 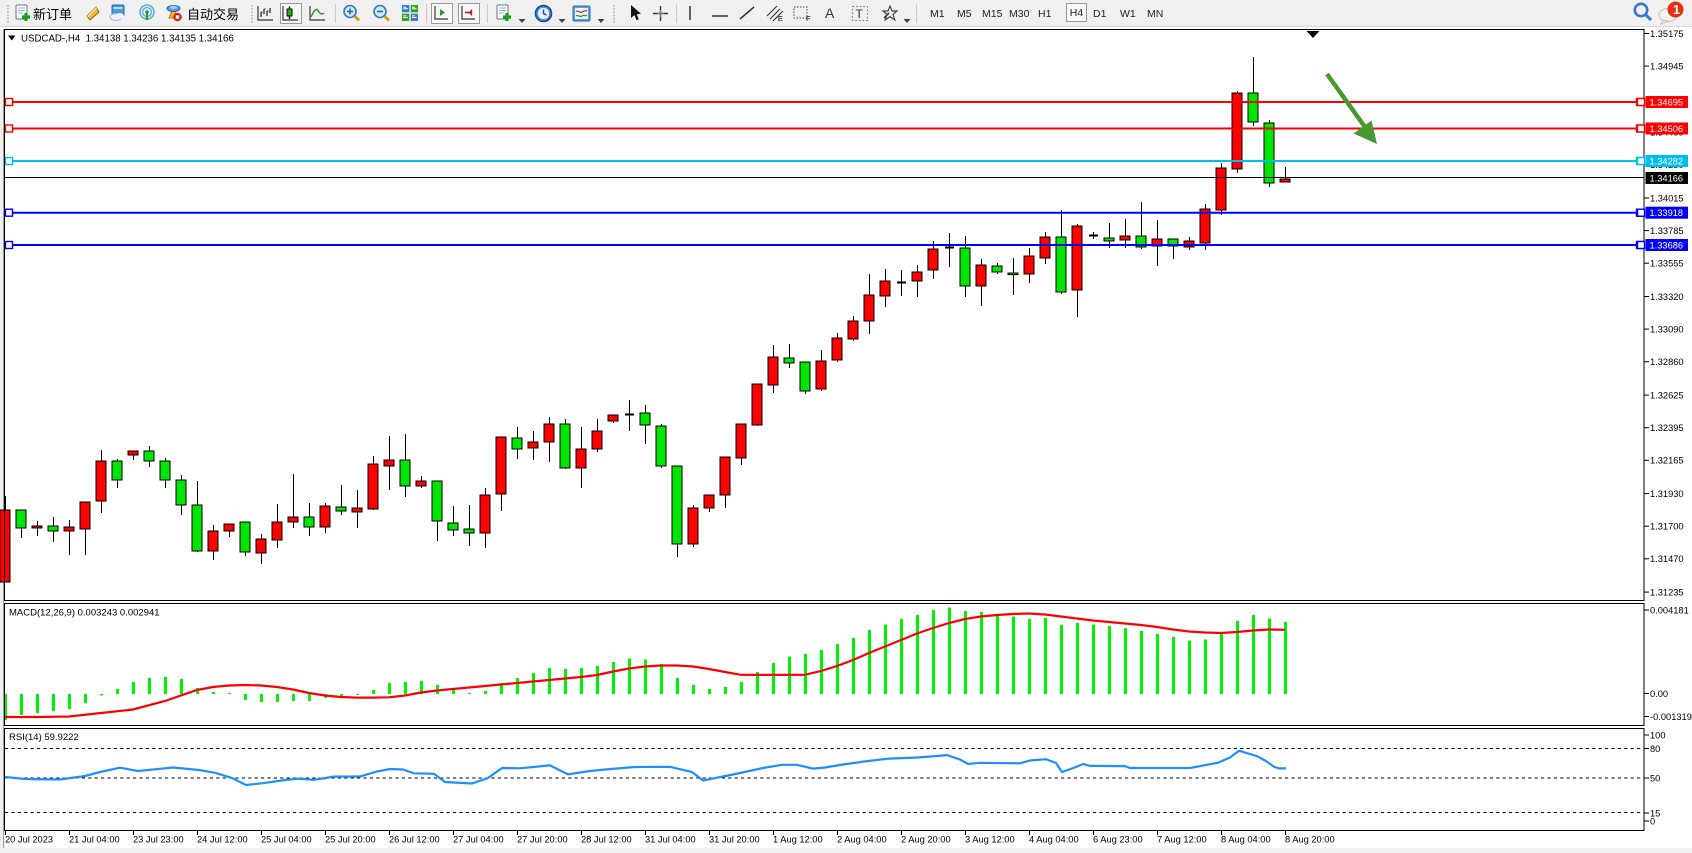 What do you see at coordinates (926, 840) in the screenshot?
I see `svg-text: 2 Aug 20:00` at bounding box center [926, 840].